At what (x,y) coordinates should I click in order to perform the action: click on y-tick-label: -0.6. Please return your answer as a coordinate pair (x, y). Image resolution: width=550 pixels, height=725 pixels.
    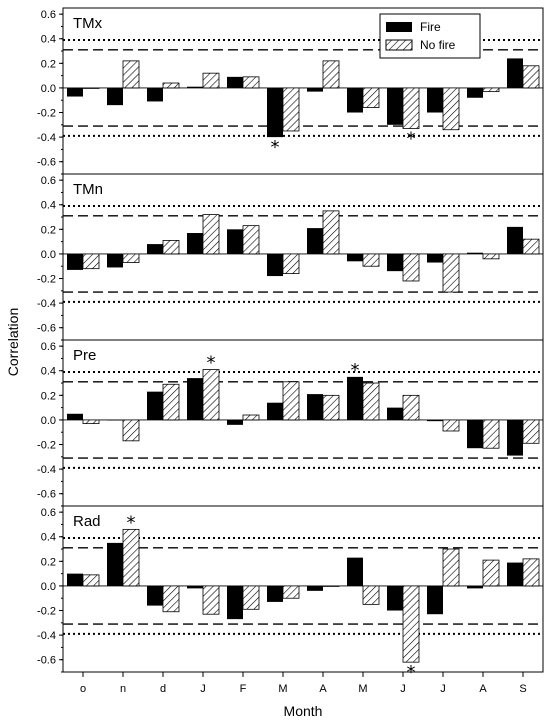
    Looking at the image, I should click on (46, 495).